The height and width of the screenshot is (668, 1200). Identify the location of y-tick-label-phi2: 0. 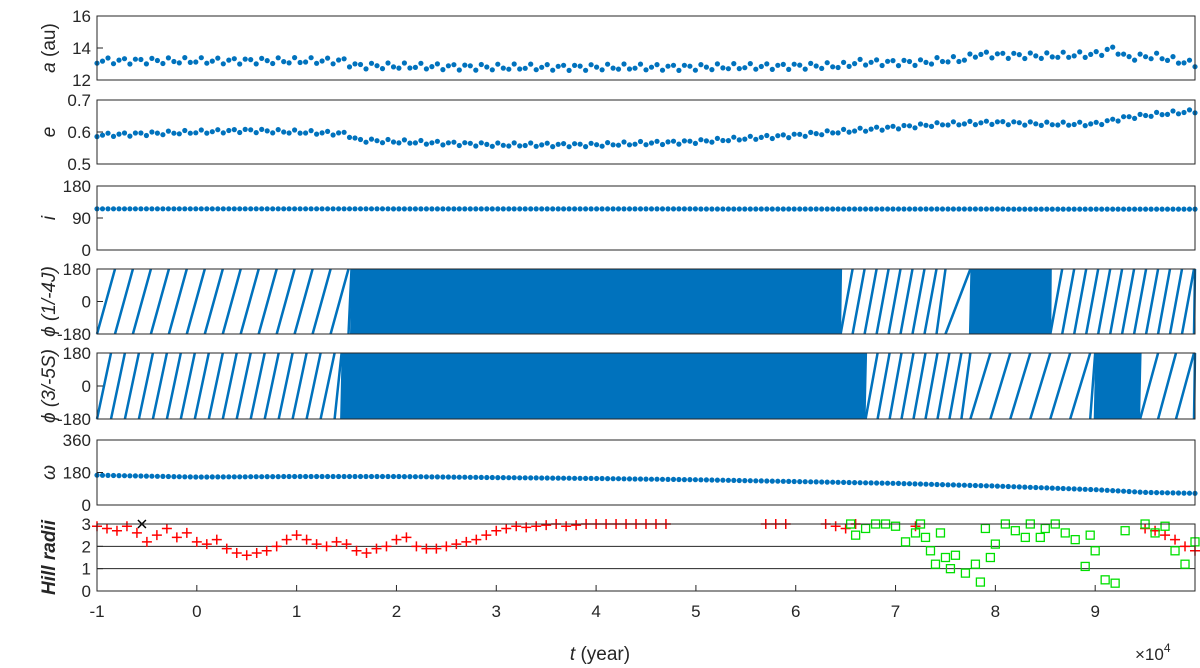
(86, 386).